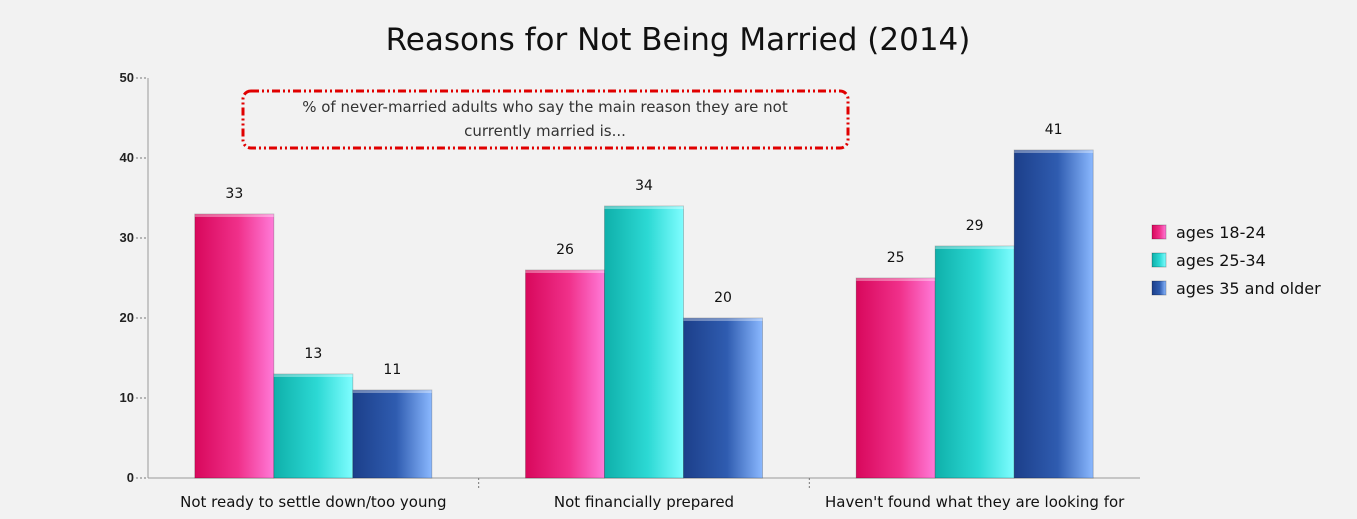 The width and height of the screenshot is (1357, 519). Describe the element at coordinates (644, 502) in the screenshot. I see `category-label: Not financially prepared` at that location.